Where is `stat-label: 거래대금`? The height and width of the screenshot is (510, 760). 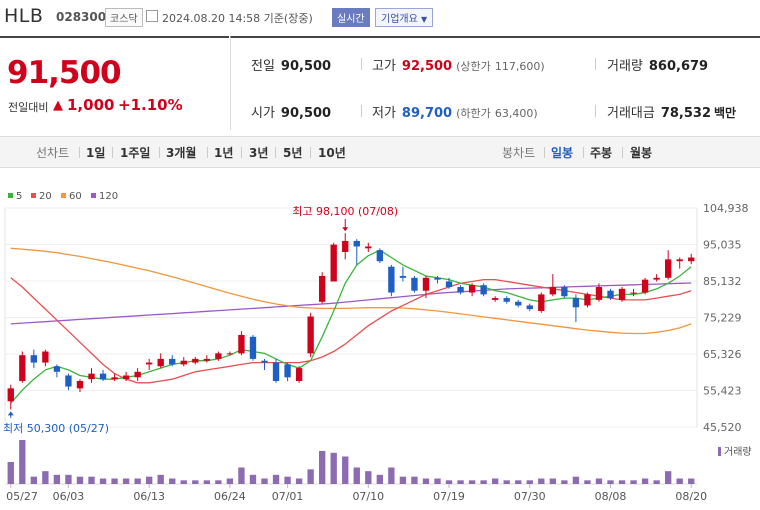 stat-label: 거래대금 is located at coordinates (631, 113).